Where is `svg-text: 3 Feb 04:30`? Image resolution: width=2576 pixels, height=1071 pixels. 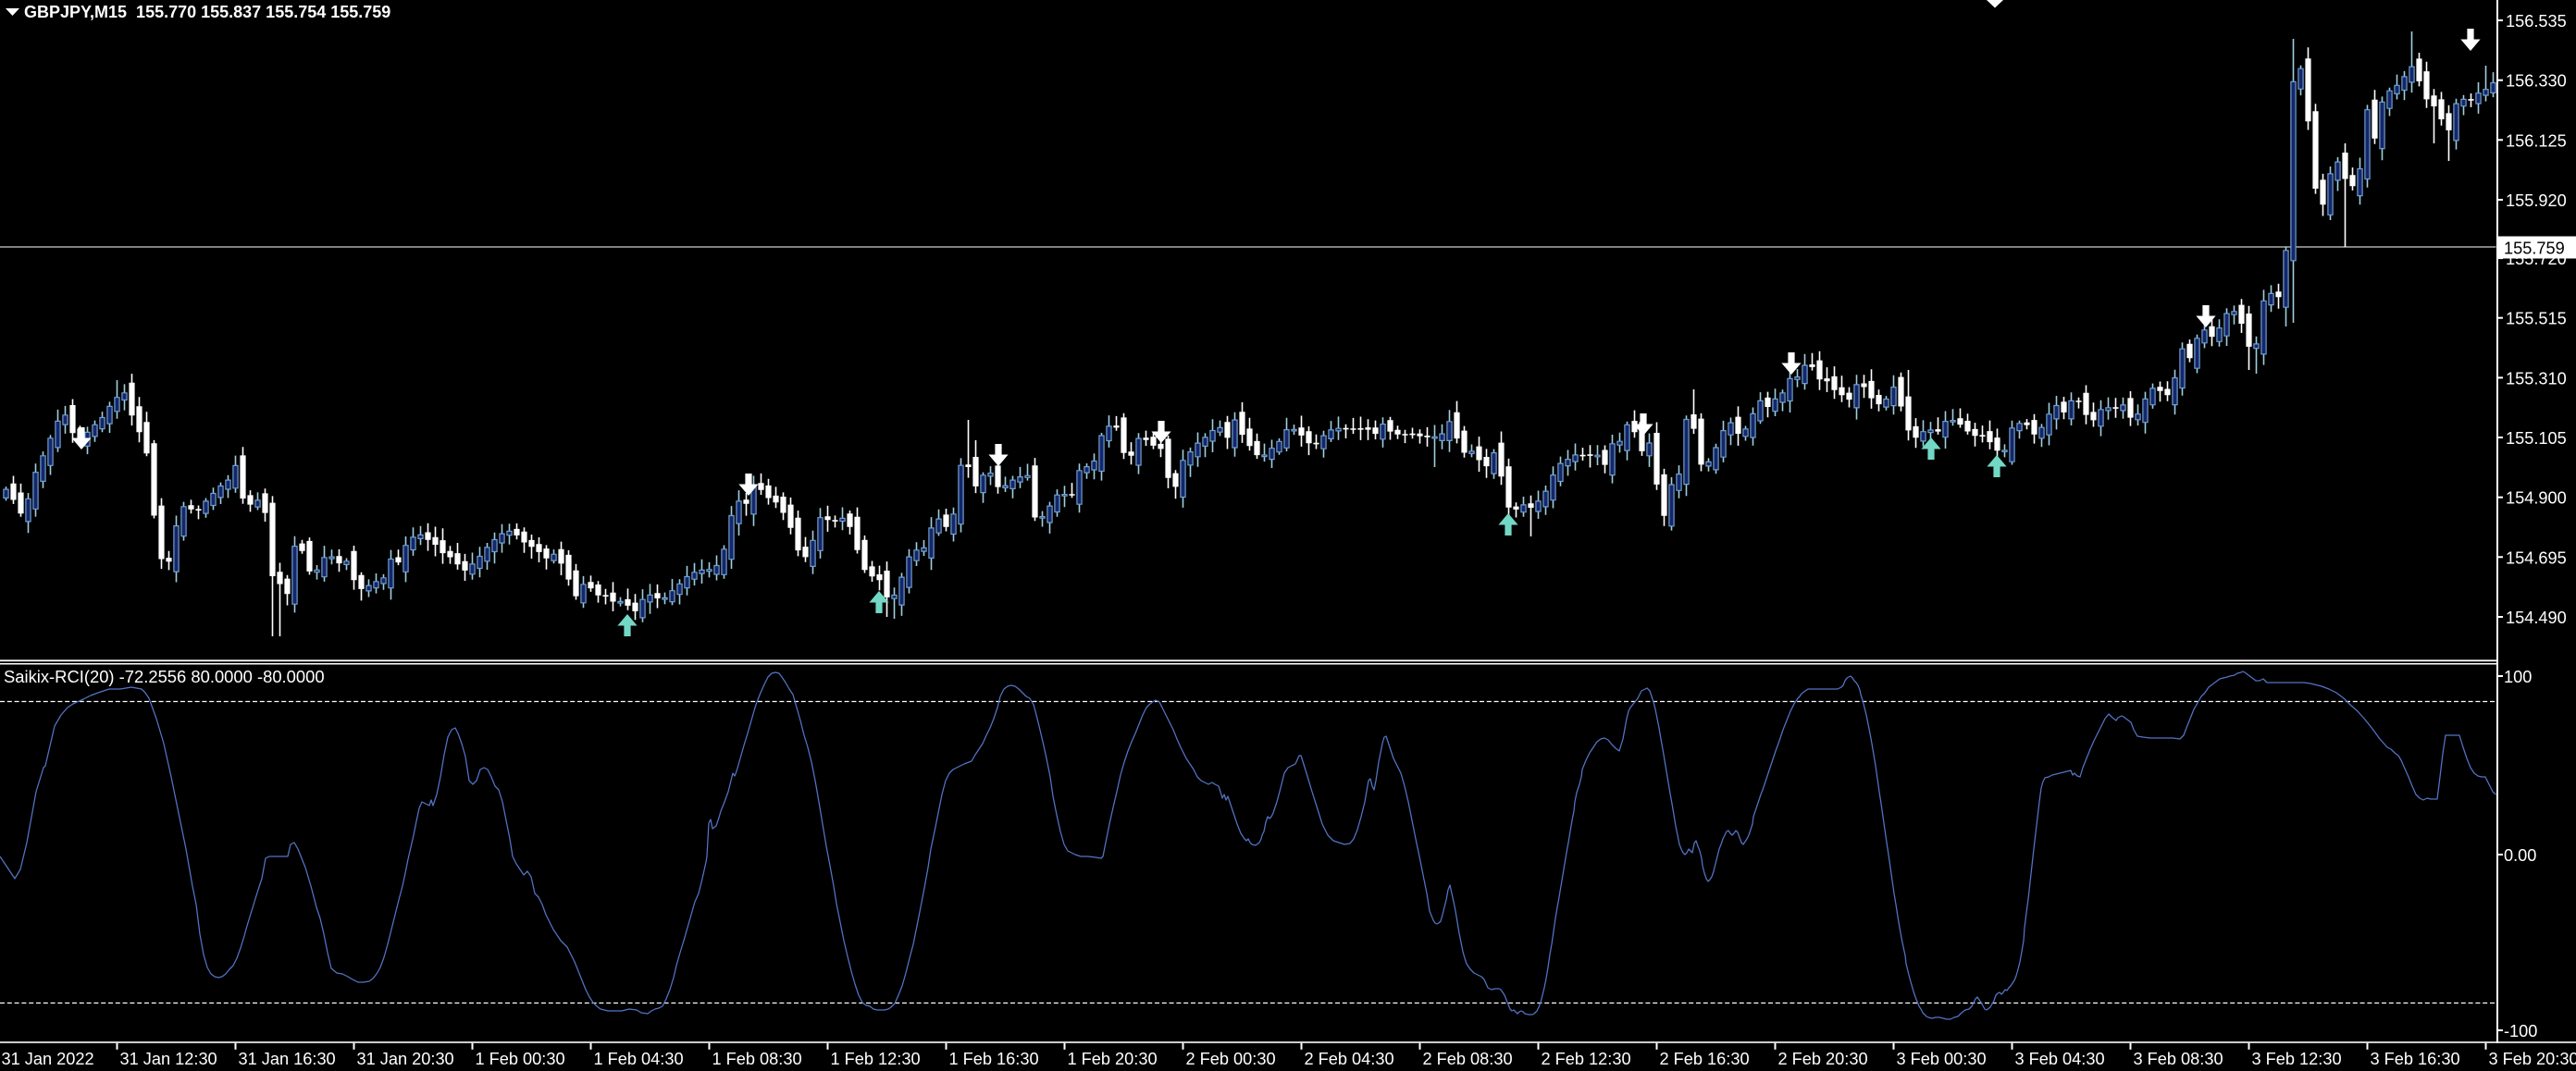 svg-text: 3 Feb 04:30 is located at coordinates (2060, 1059).